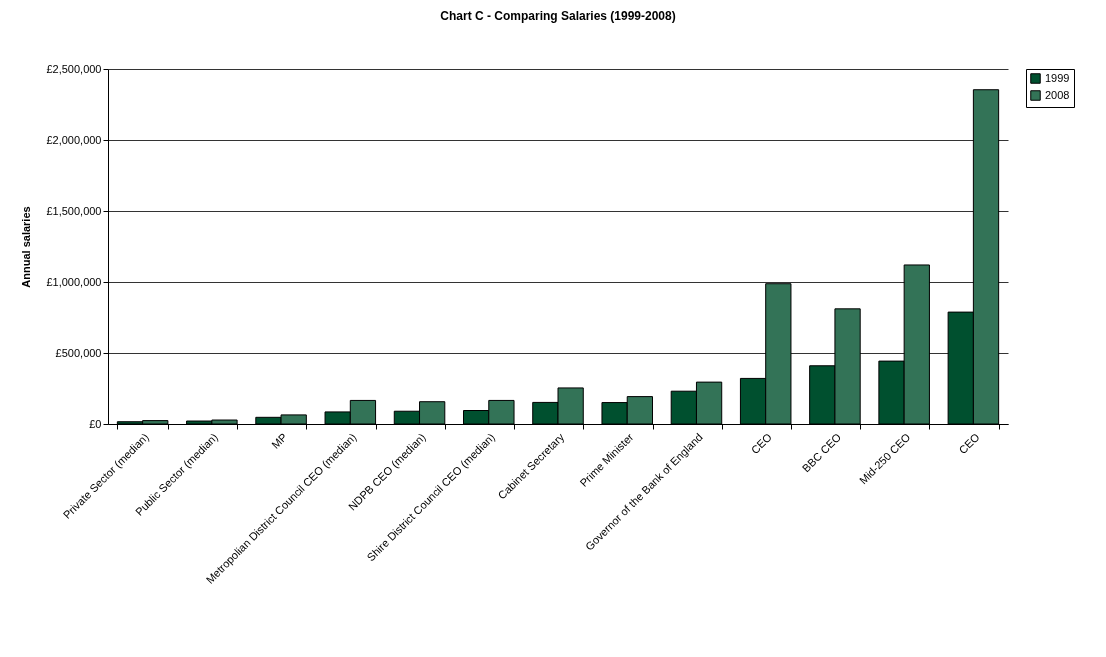 The image size is (1106, 657). I want to click on y-tick-label: £1,000,000, so click(74, 281).